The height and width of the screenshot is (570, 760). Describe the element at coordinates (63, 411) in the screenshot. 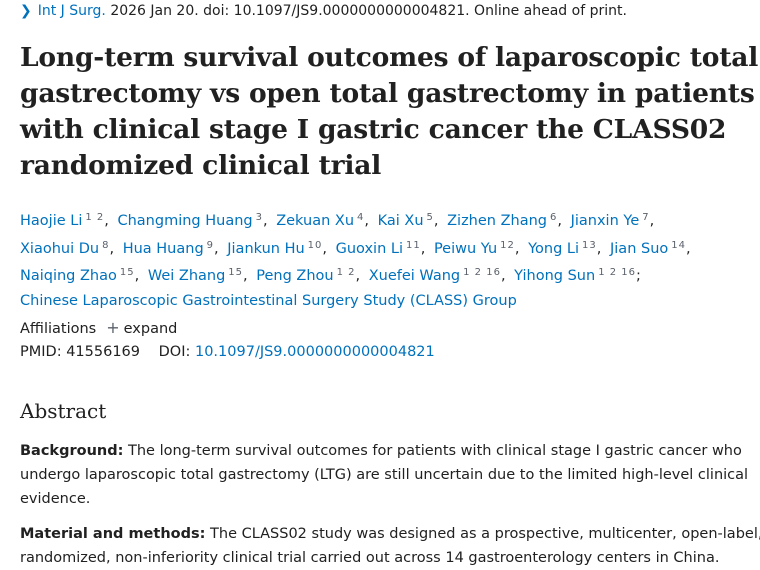

I see `abstract-heading: Abstract` at that location.